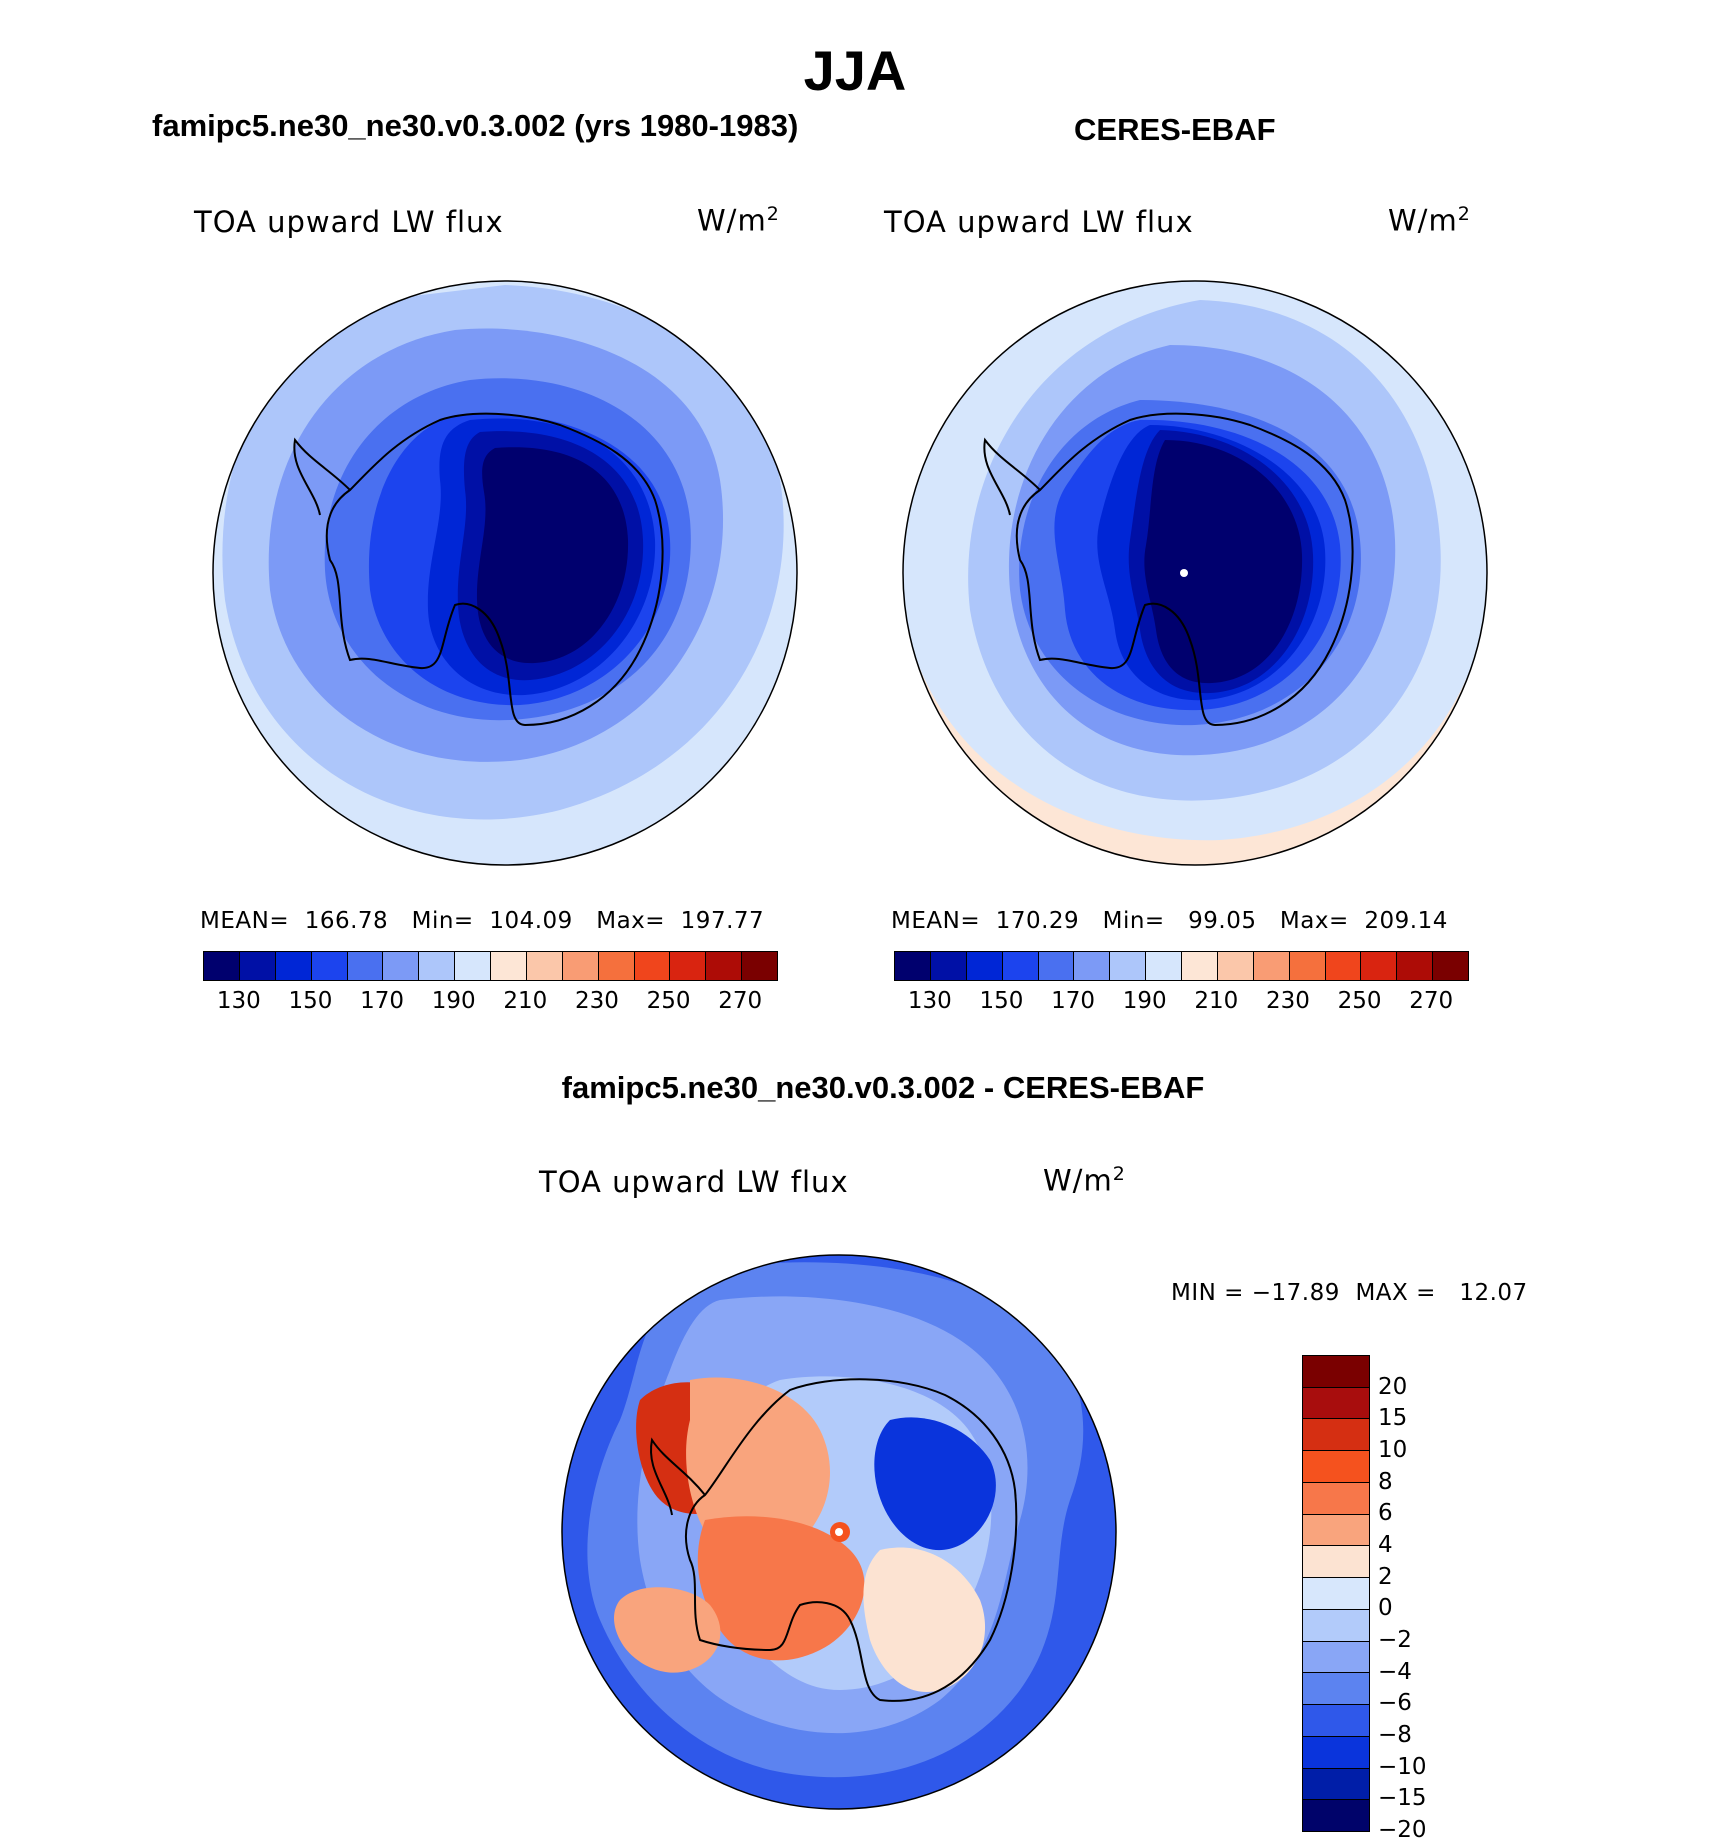  Describe the element at coordinates (1385, 1513) in the screenshot. I see `colorbar-tick-label: 6` at that location.